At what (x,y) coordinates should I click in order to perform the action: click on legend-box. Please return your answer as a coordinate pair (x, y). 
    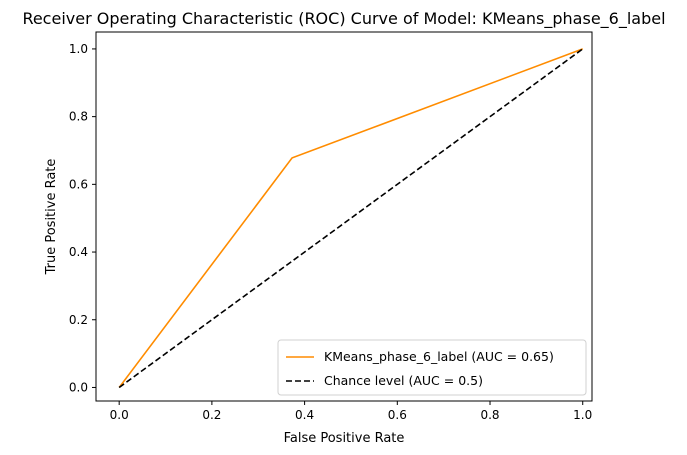
    Looking at the image, I should click on (432, 367).